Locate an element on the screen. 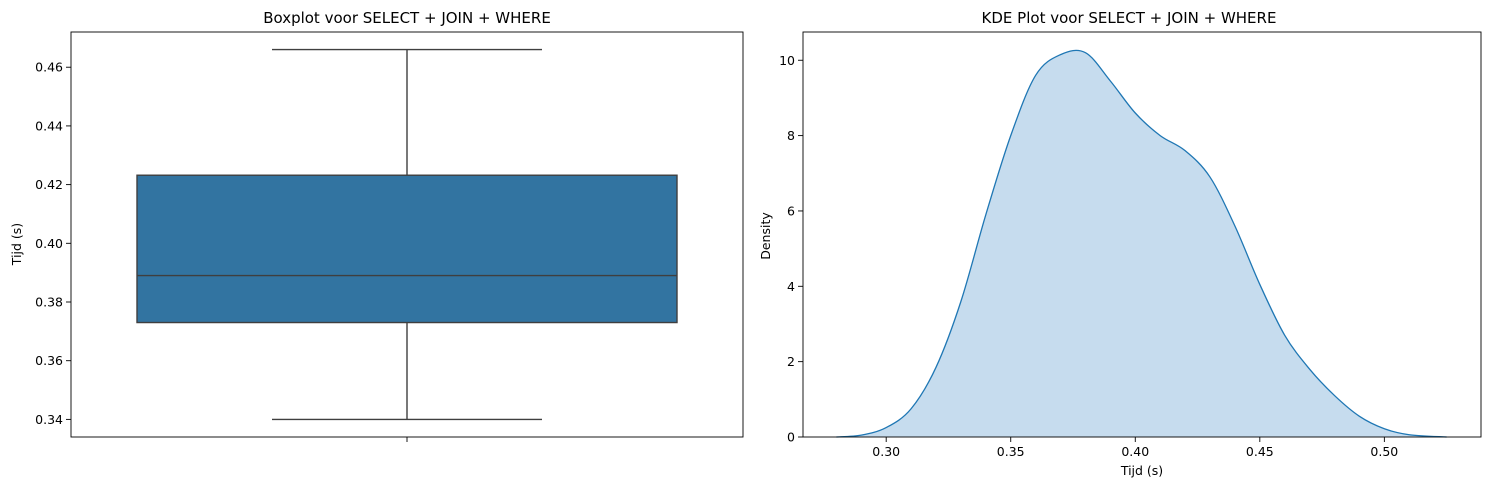 The height and width of the screenshot is (490, 1489). kde-y-tick-label: 2 is located at coordinates (791, 361).